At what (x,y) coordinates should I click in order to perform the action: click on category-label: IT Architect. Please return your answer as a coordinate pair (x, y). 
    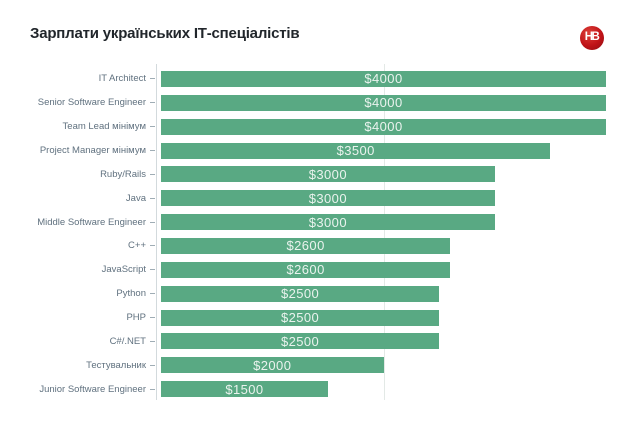
    Looking at the image, I should click on (122, 79).